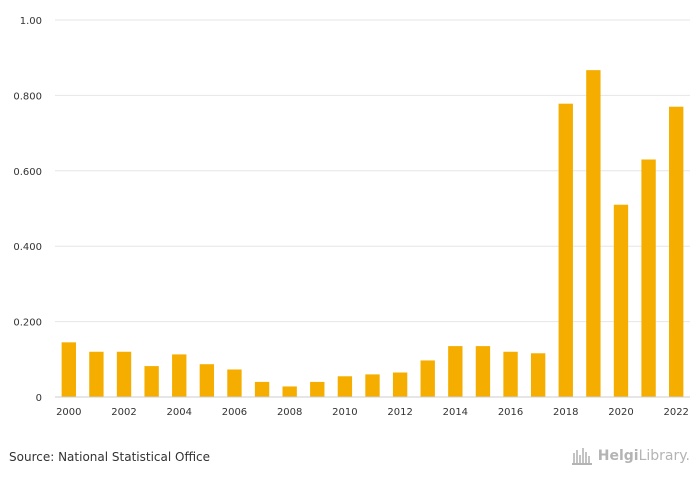 The width and height of the screenshot is (700, 483). I want to click on x-tick-label: 2022, so click(675, 412).